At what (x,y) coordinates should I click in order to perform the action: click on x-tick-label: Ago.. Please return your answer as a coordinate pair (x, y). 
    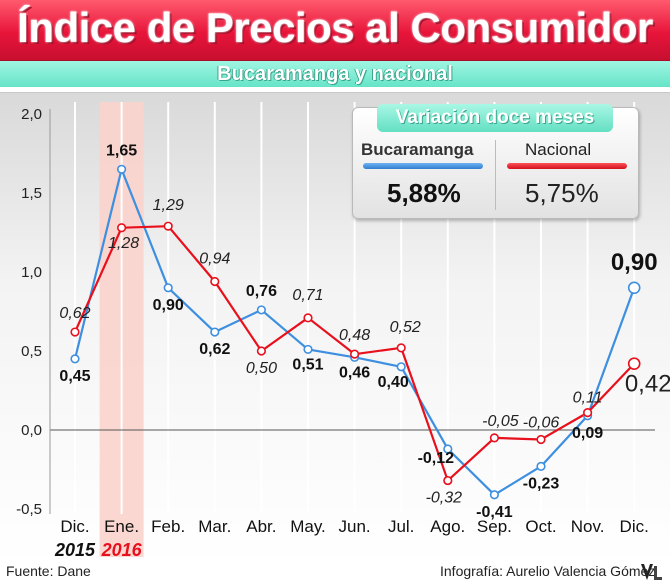
    Looking at the image, I should click on (447, 526).